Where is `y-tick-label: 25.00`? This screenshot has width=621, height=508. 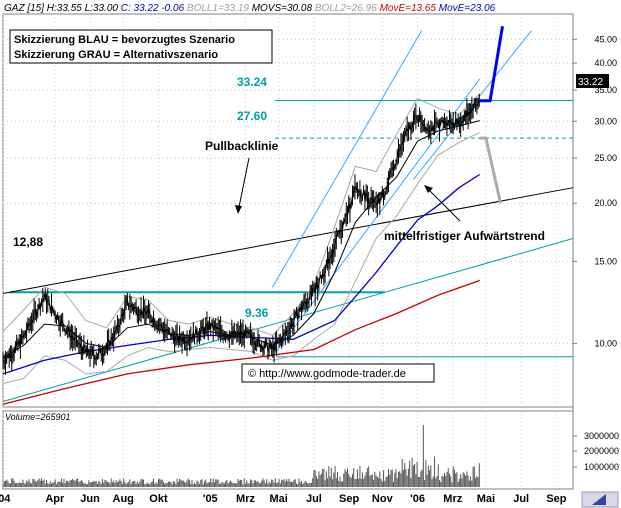 y-tick-label: 25.00 is located at coordinates (605, 158).